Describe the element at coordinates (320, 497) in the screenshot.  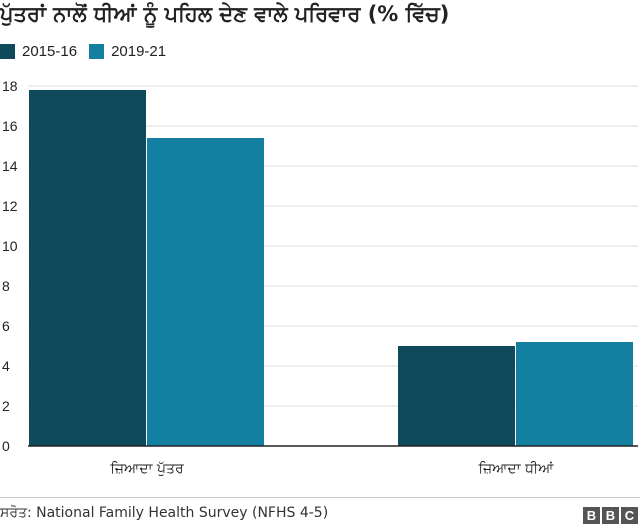
I see `footer-divider` at that location.